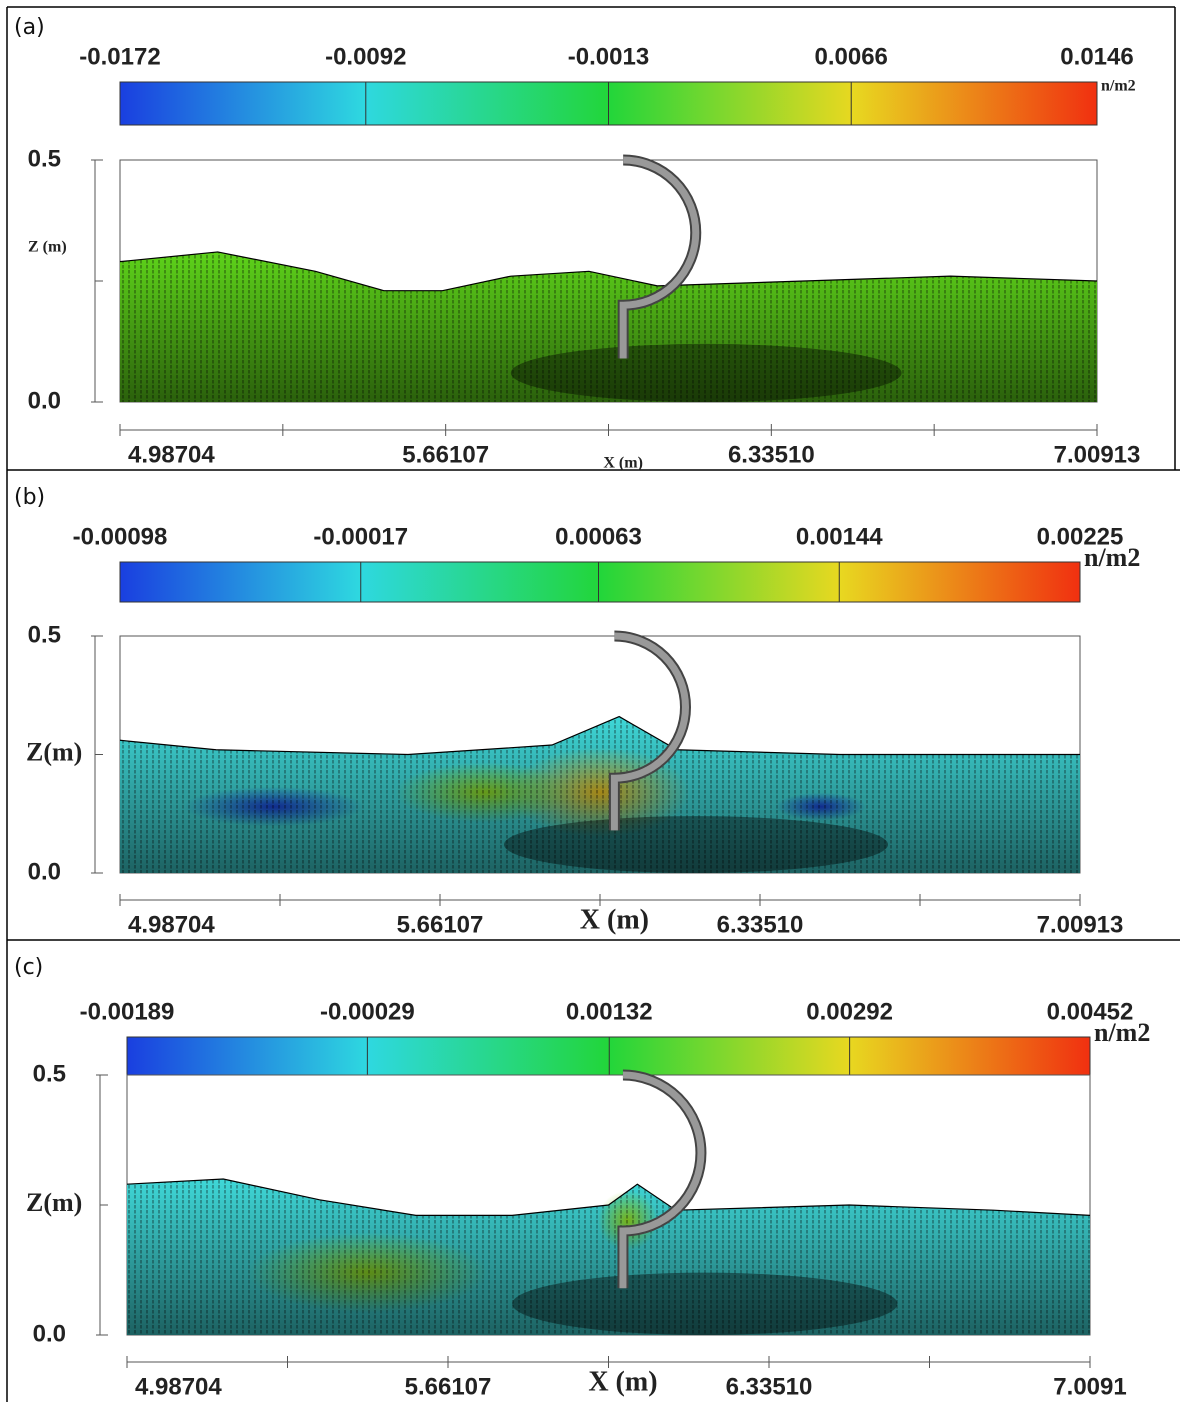 The image size is (1182, 1402). What do you see at coordinates (367, 1011) in the screenshot?
I see `colorbar-tick-label: -0.00029` at bounding box center [367, 1011].